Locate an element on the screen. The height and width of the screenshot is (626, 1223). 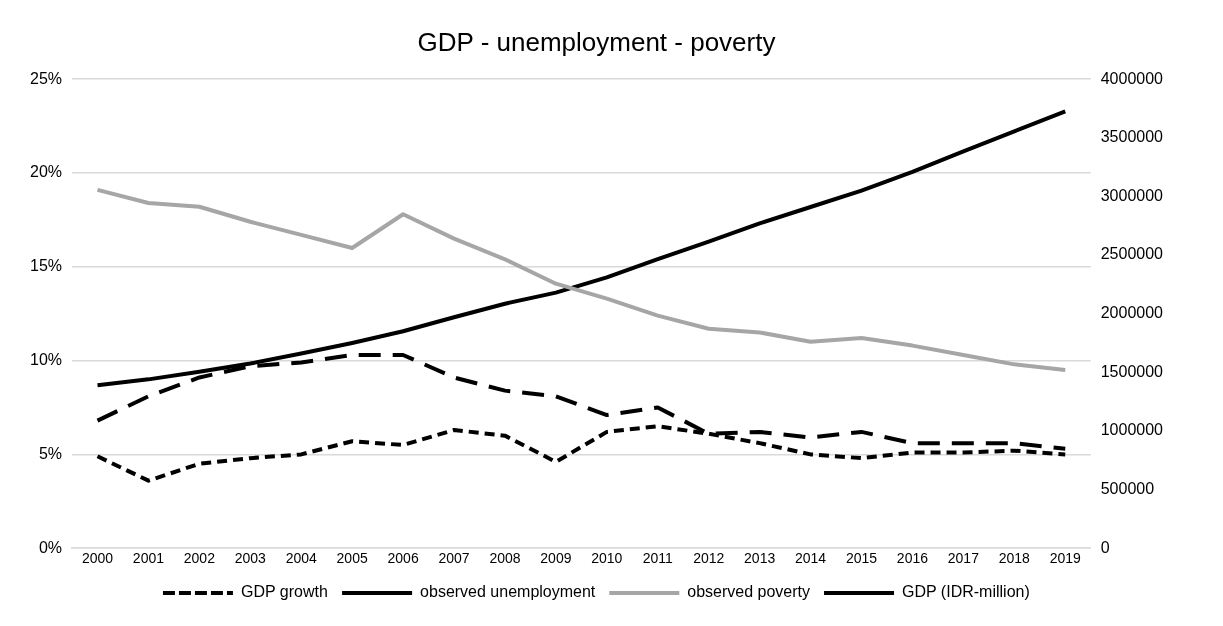
y2-tick-label: 2500000 is located at coordinates (1132, 254).